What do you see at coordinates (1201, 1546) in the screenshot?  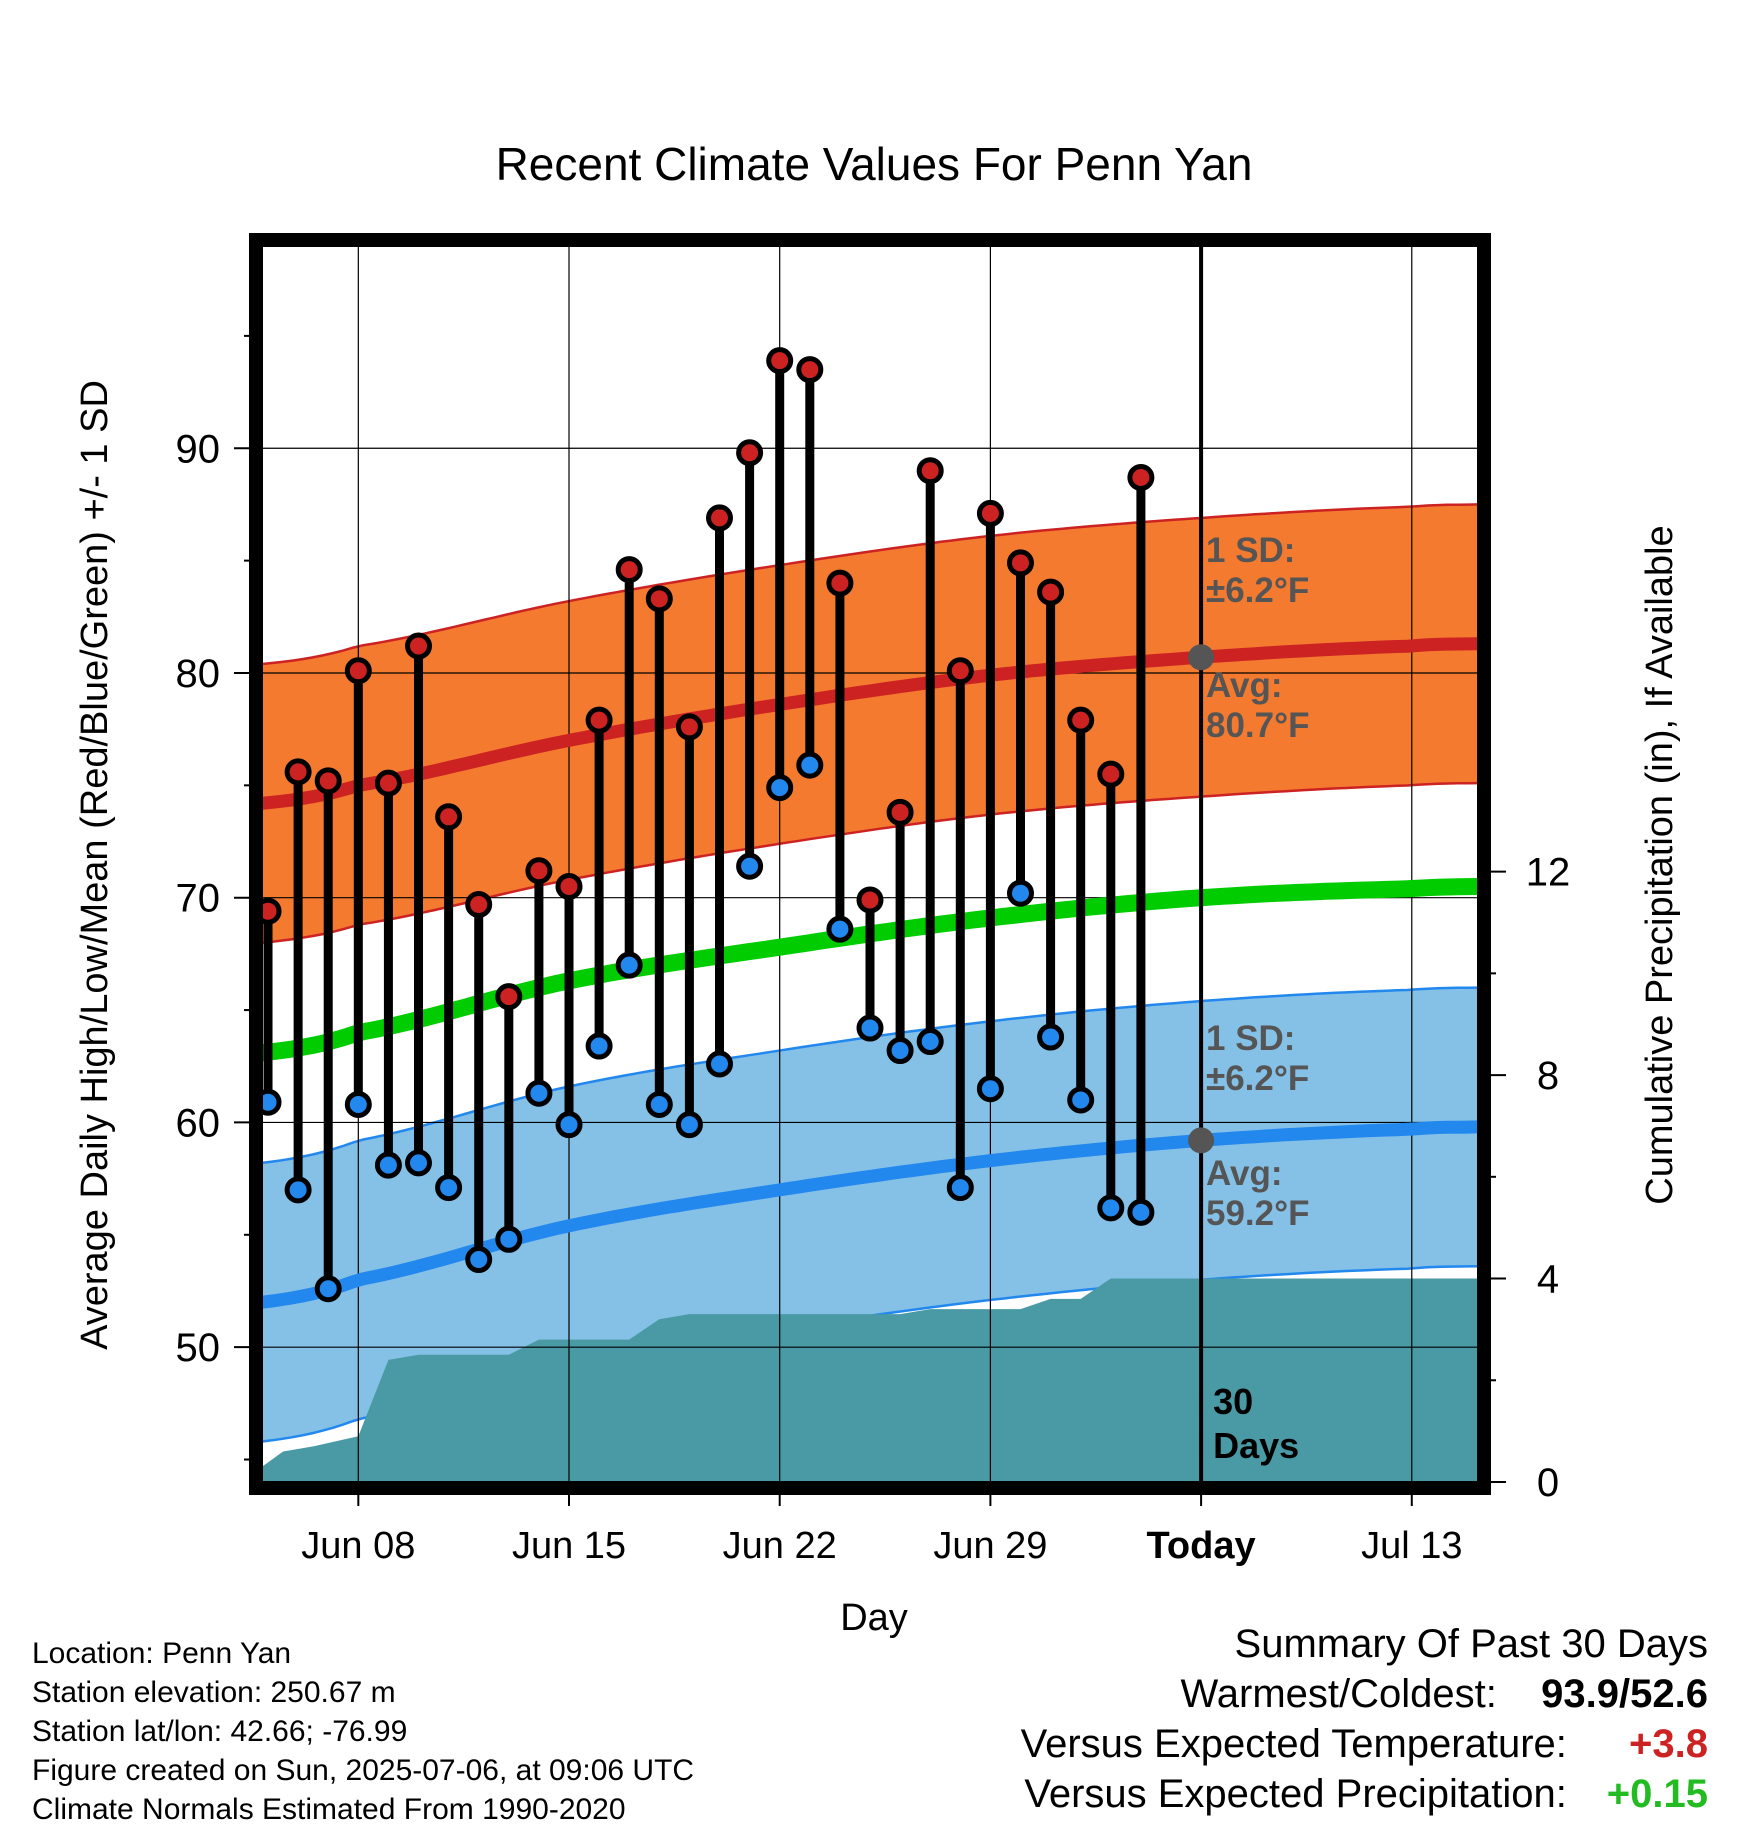 I see `x-tick-label: Today` at bounding box center [1201, 1546].